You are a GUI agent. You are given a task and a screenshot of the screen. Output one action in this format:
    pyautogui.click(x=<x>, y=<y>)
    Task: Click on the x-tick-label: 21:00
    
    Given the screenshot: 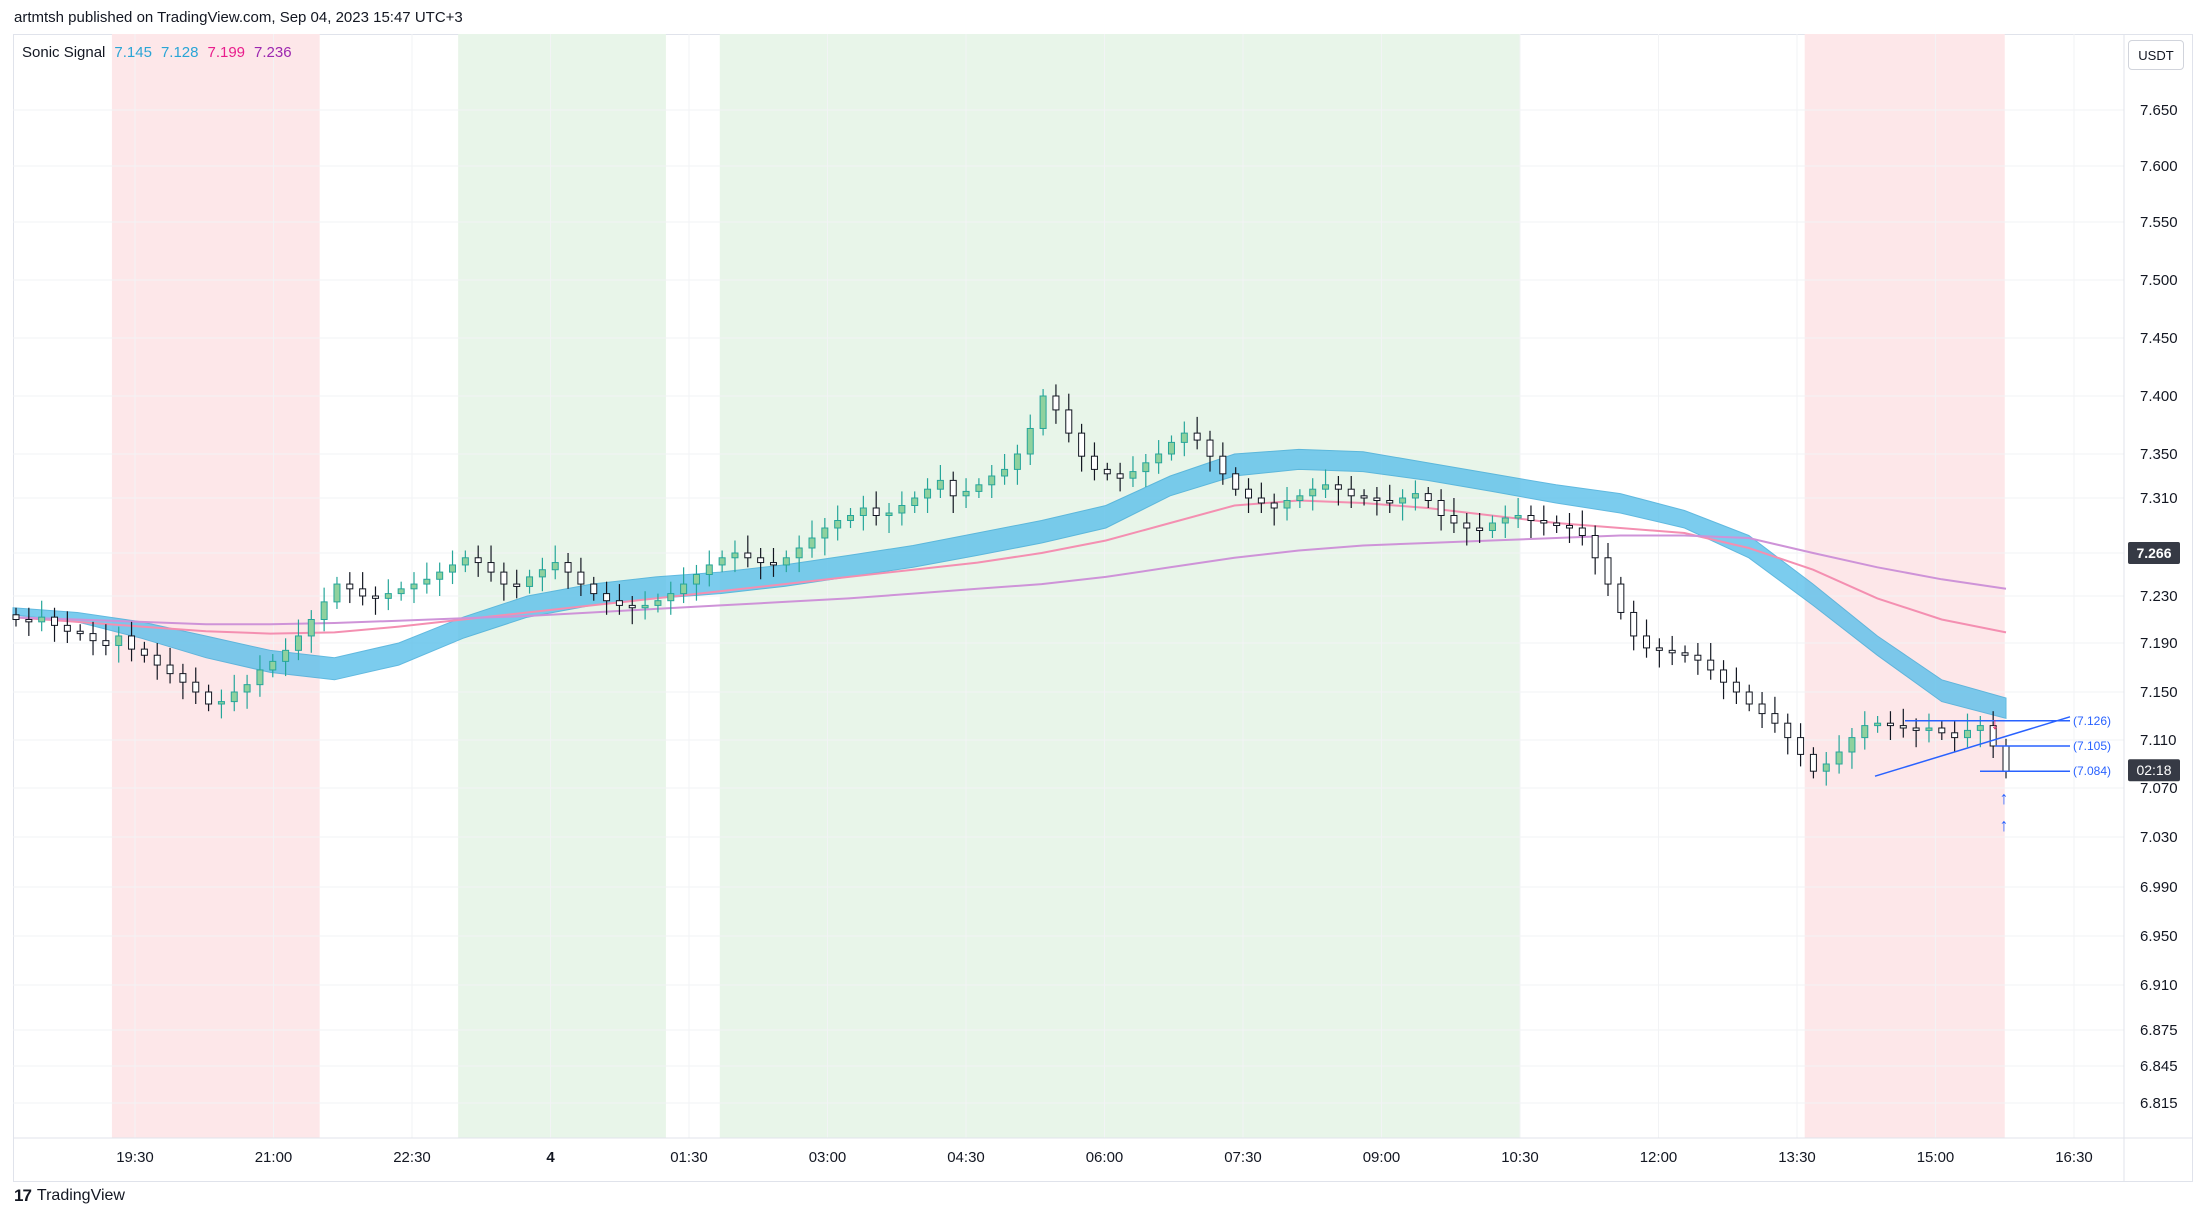 What is the action you would take?
    pyautogui.click(x=274, y=1157)
    